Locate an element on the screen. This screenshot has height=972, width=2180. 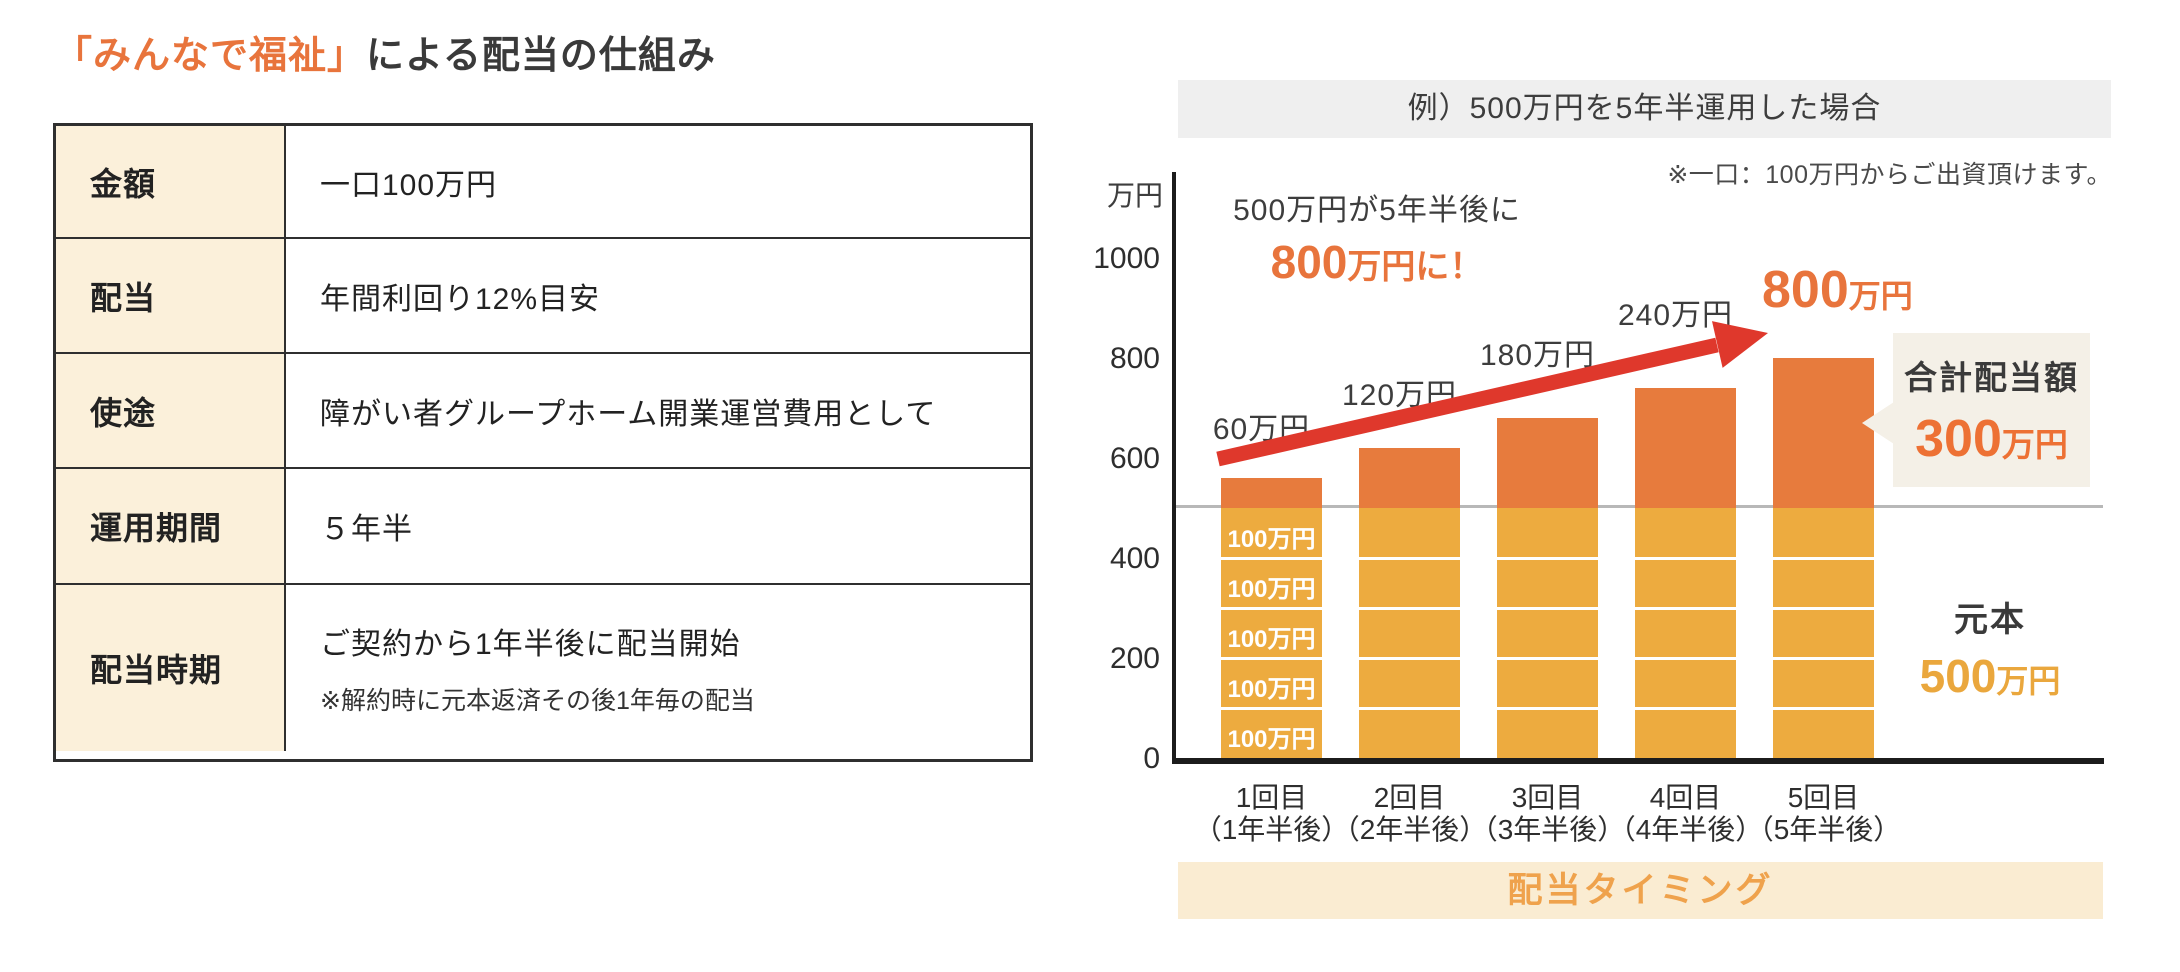
row-value: 障がい者グループホーム開業運営費用として is located at coordinates (658, 410).